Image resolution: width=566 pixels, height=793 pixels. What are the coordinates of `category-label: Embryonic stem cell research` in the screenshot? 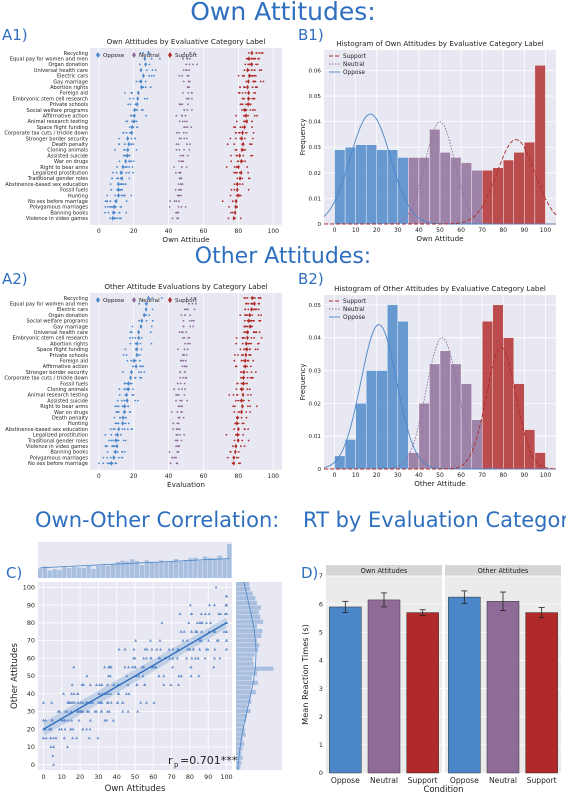 It's located at (51, 339).